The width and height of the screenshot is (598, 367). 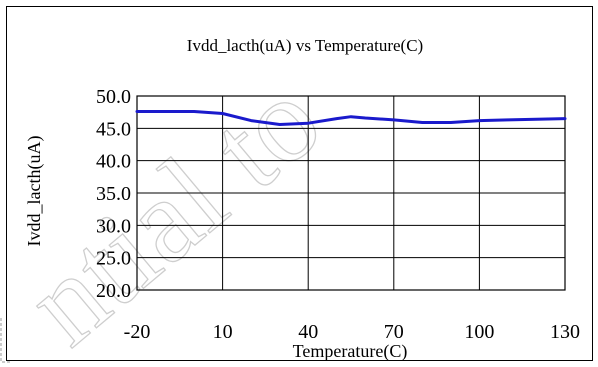 What do you see at coordinates (305, 45) in the screenshot?
I see `chart-title: Ivdd_lacth(uA) vs Temperature(C)` at bounding box center [305, 45].